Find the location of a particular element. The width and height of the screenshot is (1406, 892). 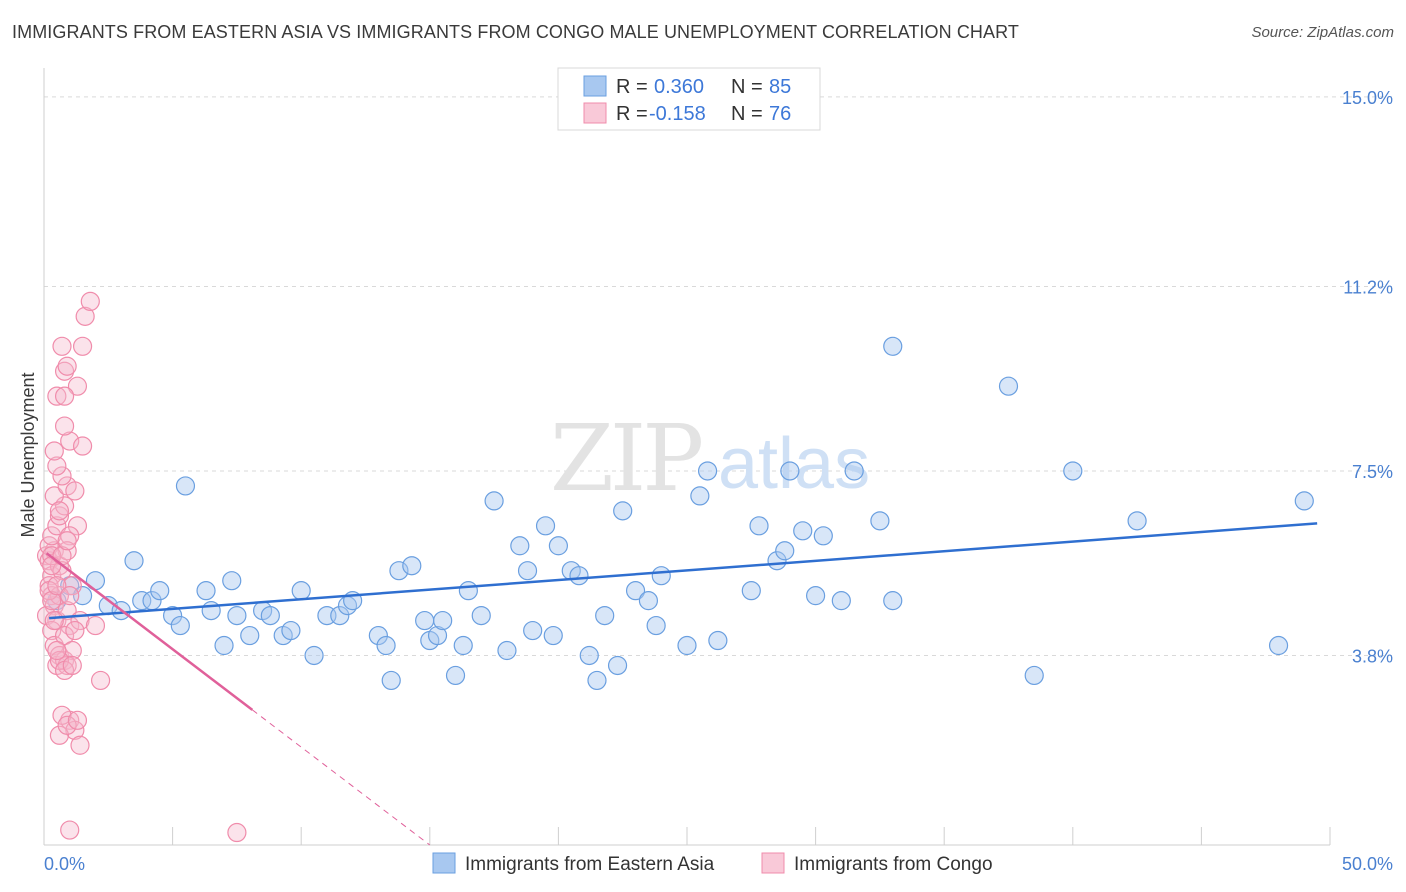

bottom-legend-congo: Immigrants from Congo is located at coordinates (893, 864).